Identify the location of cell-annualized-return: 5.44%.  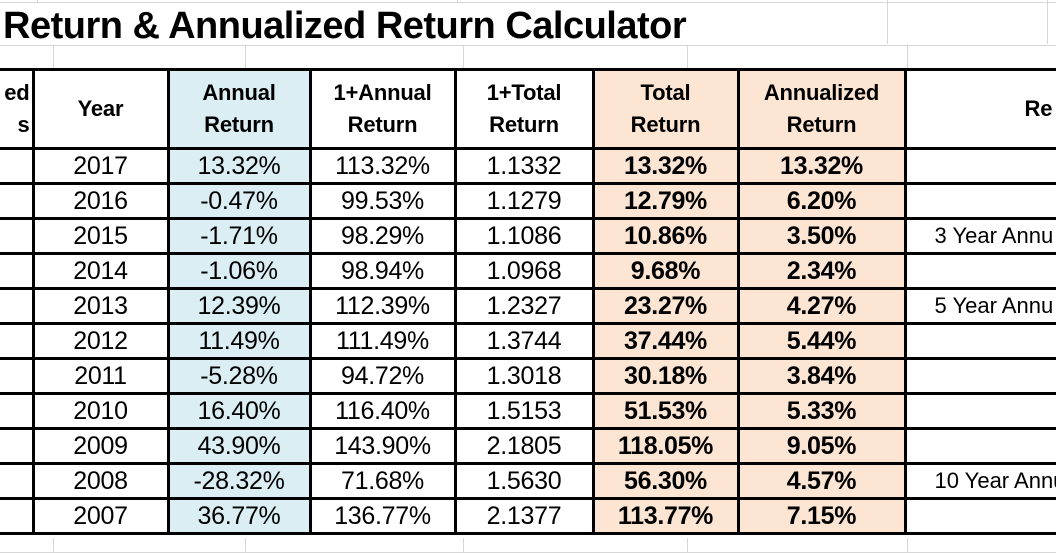
(821, 341).